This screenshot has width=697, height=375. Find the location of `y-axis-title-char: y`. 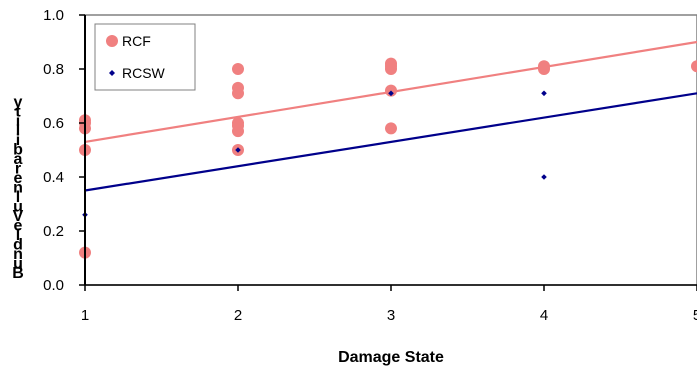

y-axis-title-char: y is located at coordinates (18, 102).